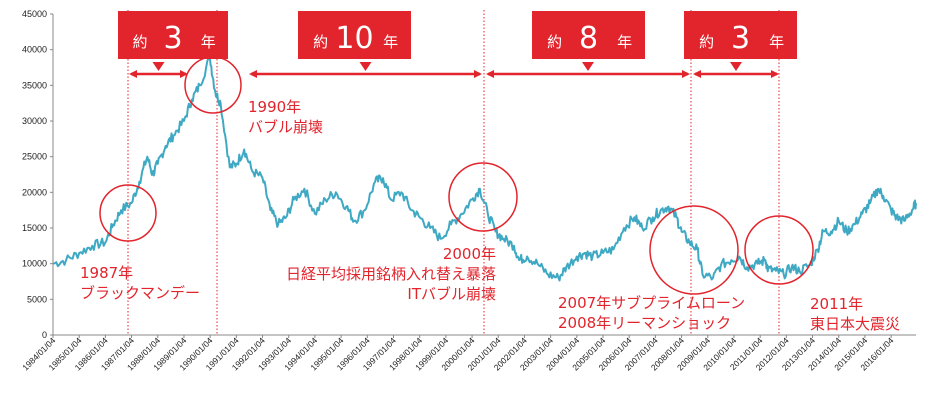 The width and height of the screenshot is (939, 401). Describe the element at coordinates (37, 299) in the screenshot. I see `y-tick-label: 5000` at that location.